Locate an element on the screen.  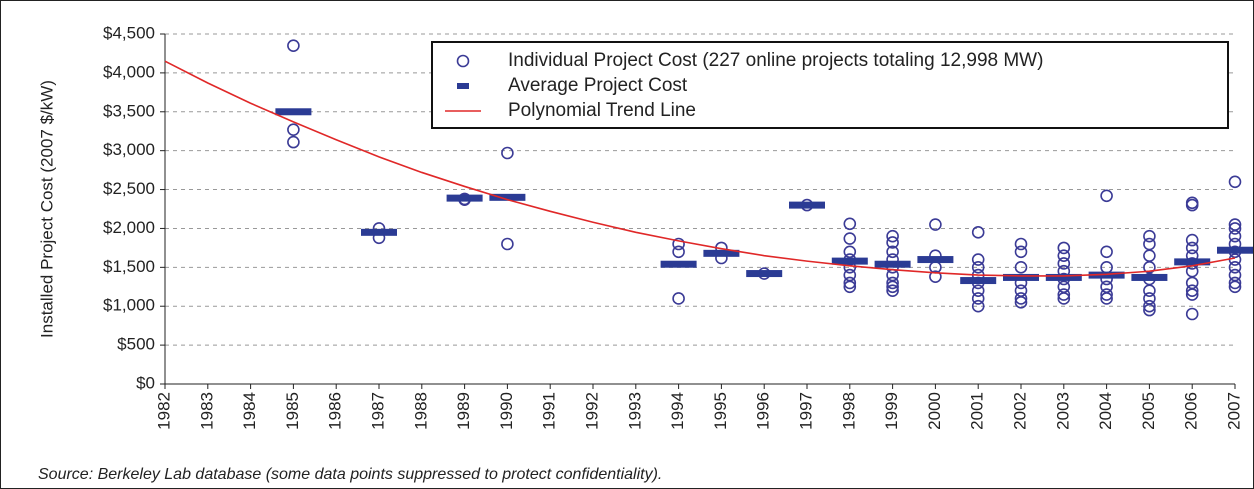
y-tick-label: $2,500 is located at coordinates (129, 188).